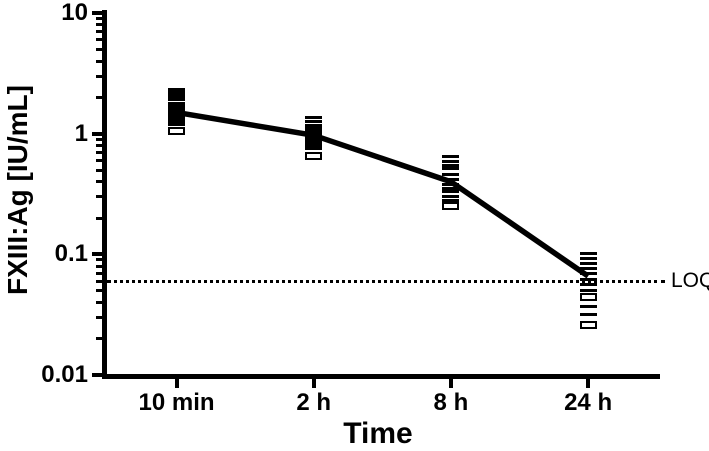 The image size is (709, 451). Describe the element at coordinates (74, 13) in the screenshot. I see `y-tick-label: 10` at that location.